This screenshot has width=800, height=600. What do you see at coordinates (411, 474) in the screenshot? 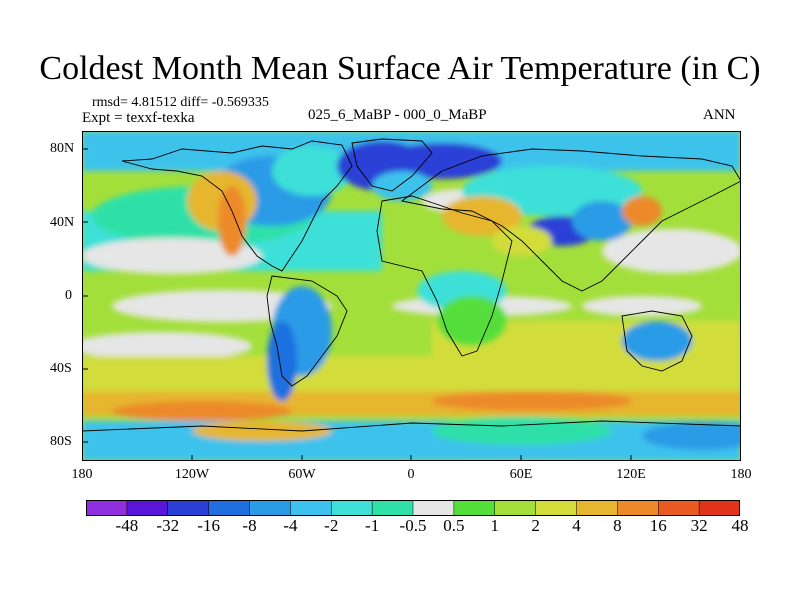
I see `lon-label-0: 0` at bounding box center [411, 474].